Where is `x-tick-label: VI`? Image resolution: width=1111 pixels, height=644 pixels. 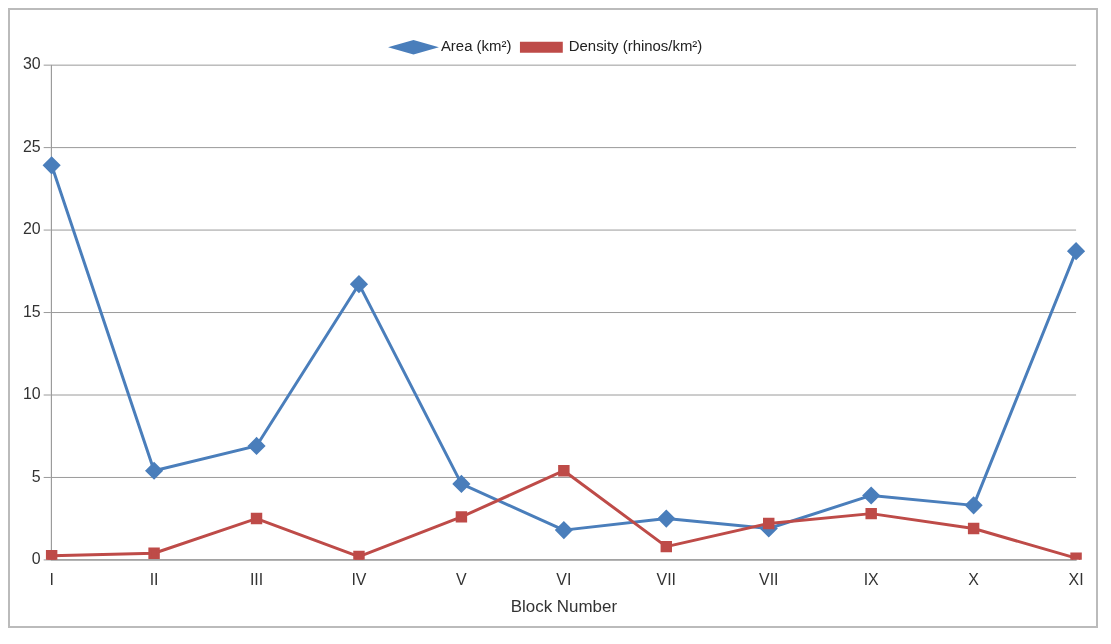
x-tick-label: VI is located at coordinates (564, 579).